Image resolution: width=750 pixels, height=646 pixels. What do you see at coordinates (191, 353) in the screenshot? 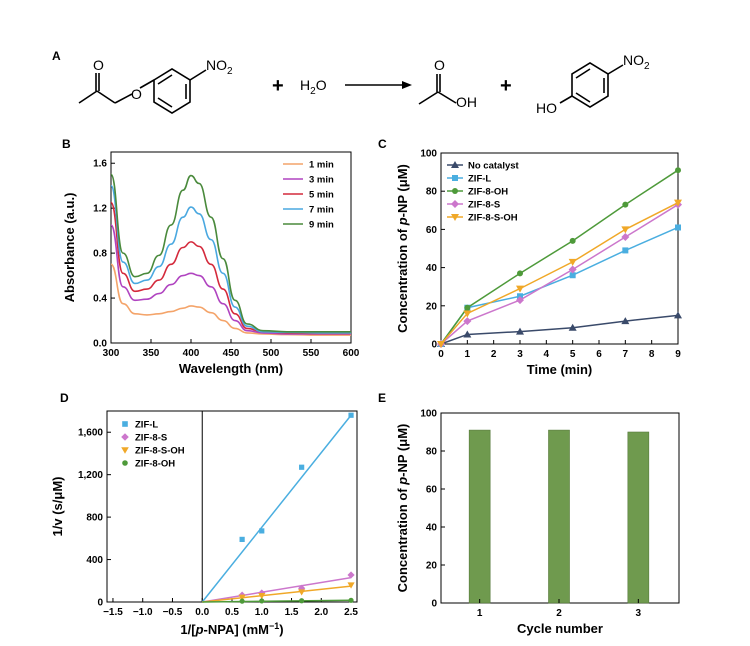
I see `x-tick-label: 400` at bounding box center [191, 353].